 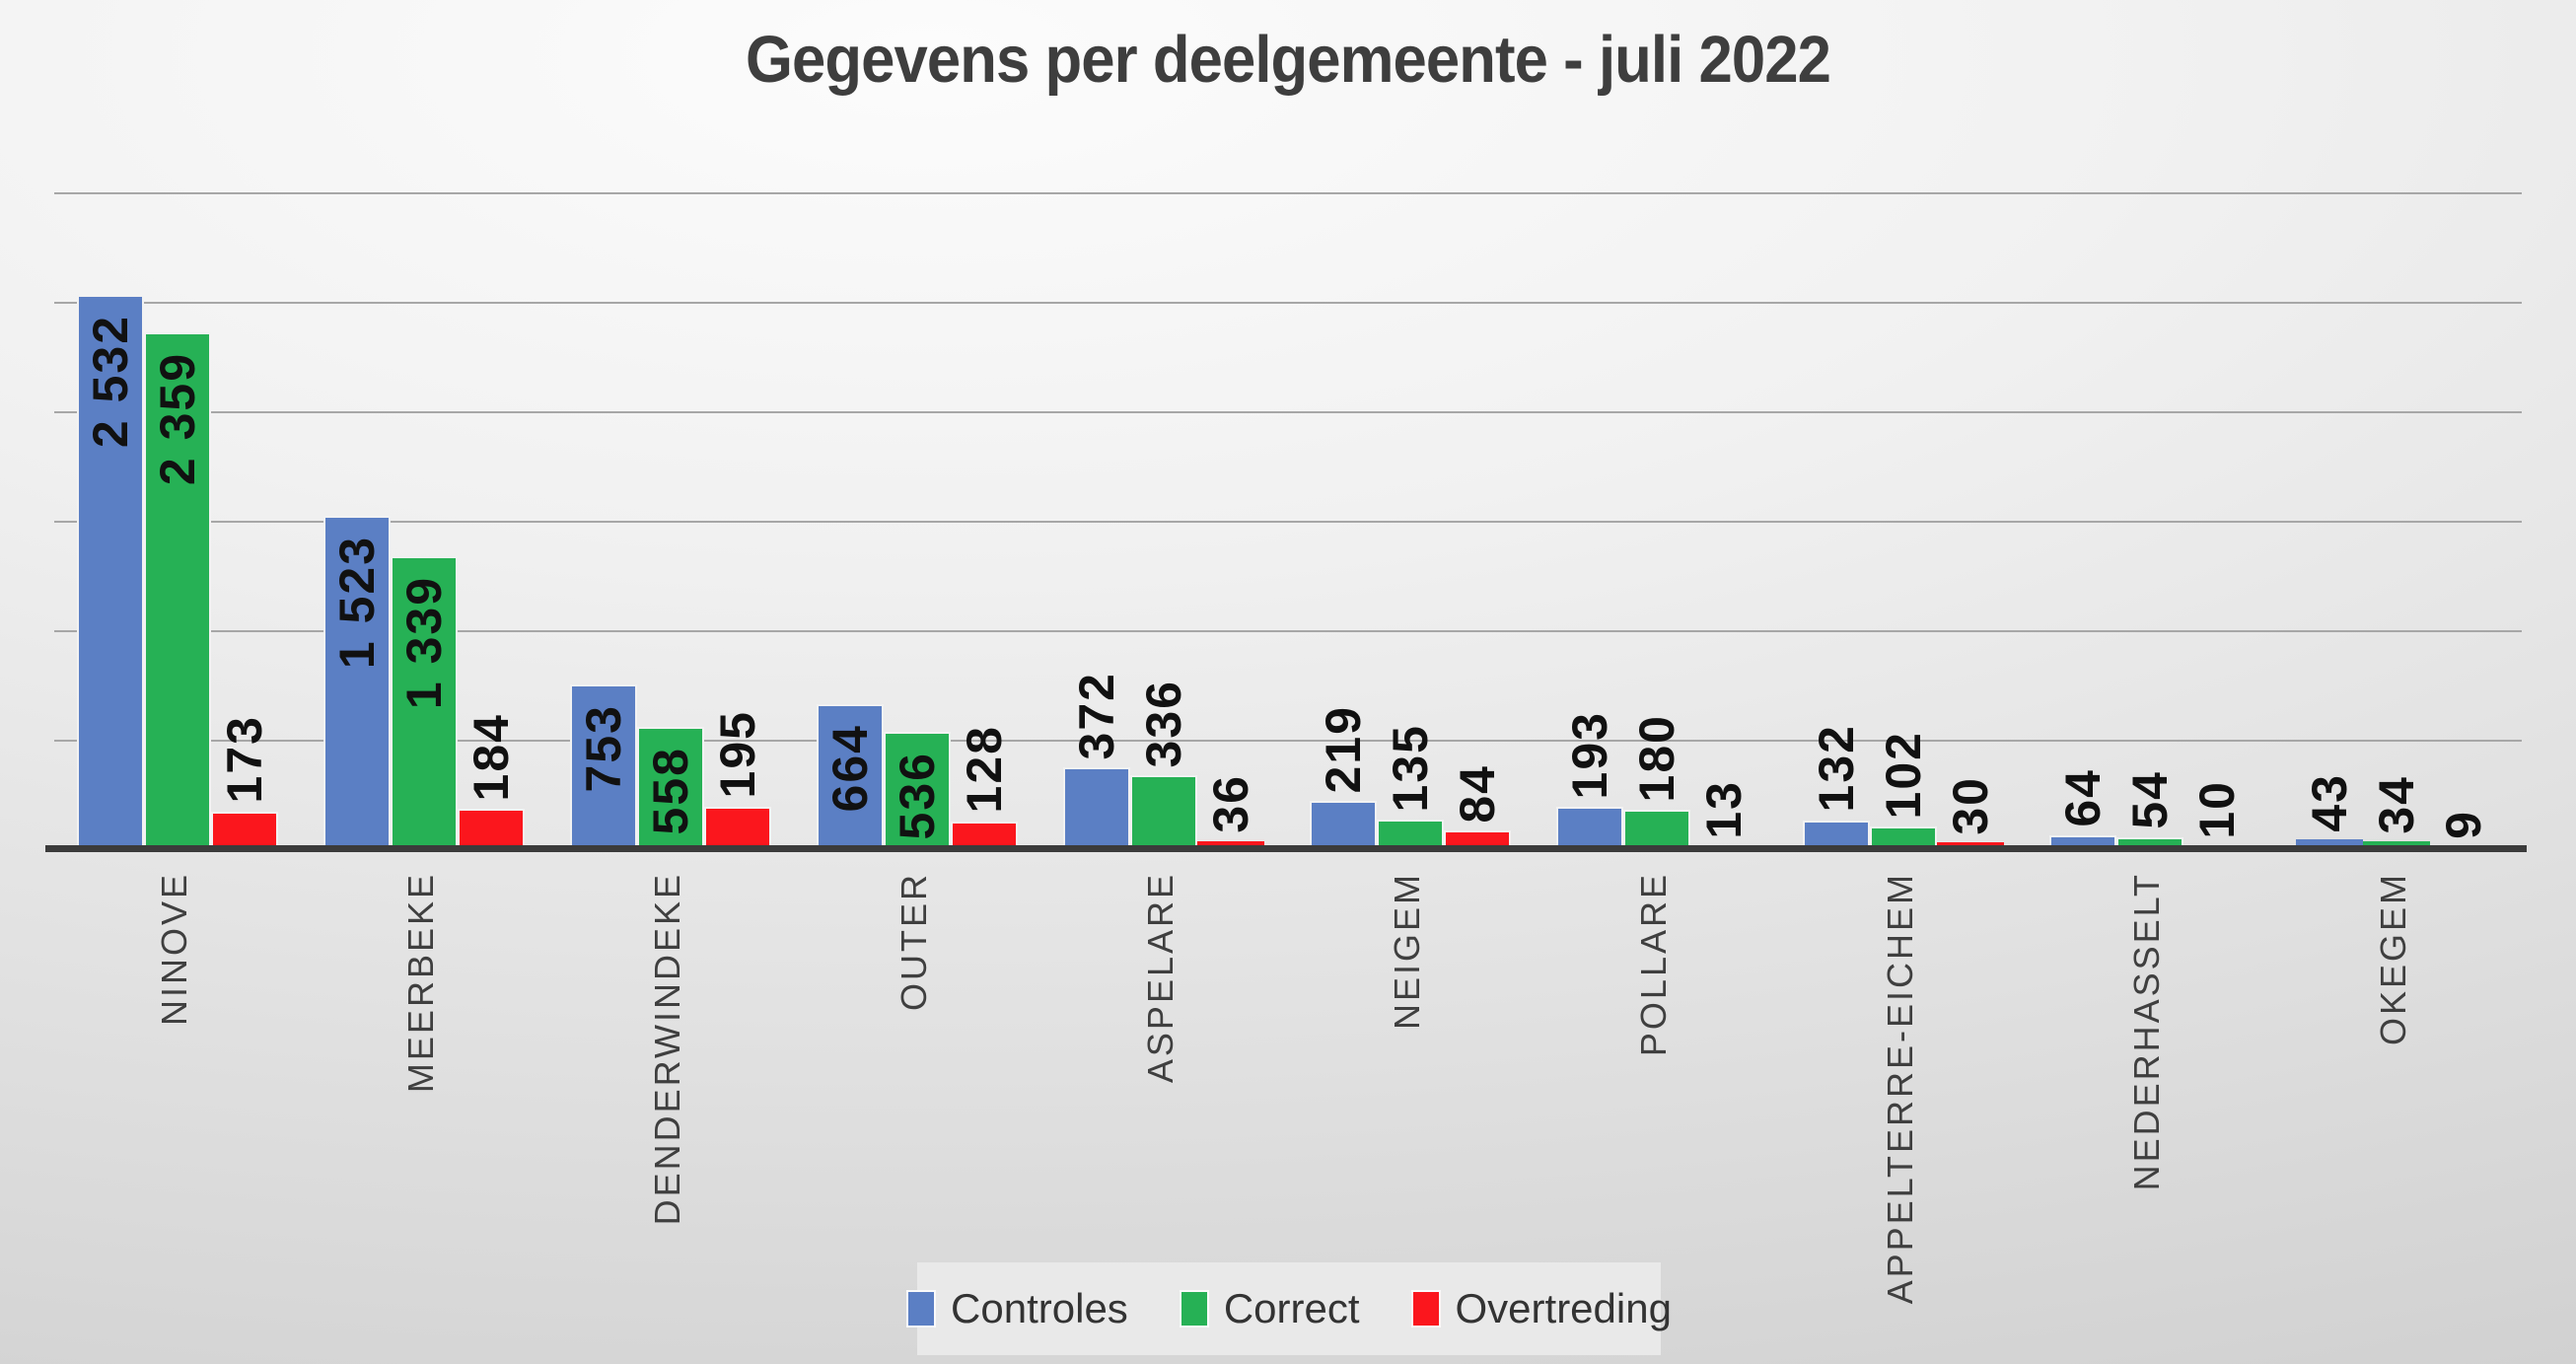 What do you see at coordinates (2217, 809) in the screenshot?
I see `value-label-overtreding-nederhasselt: 10` at bounding box center [2217, 809].